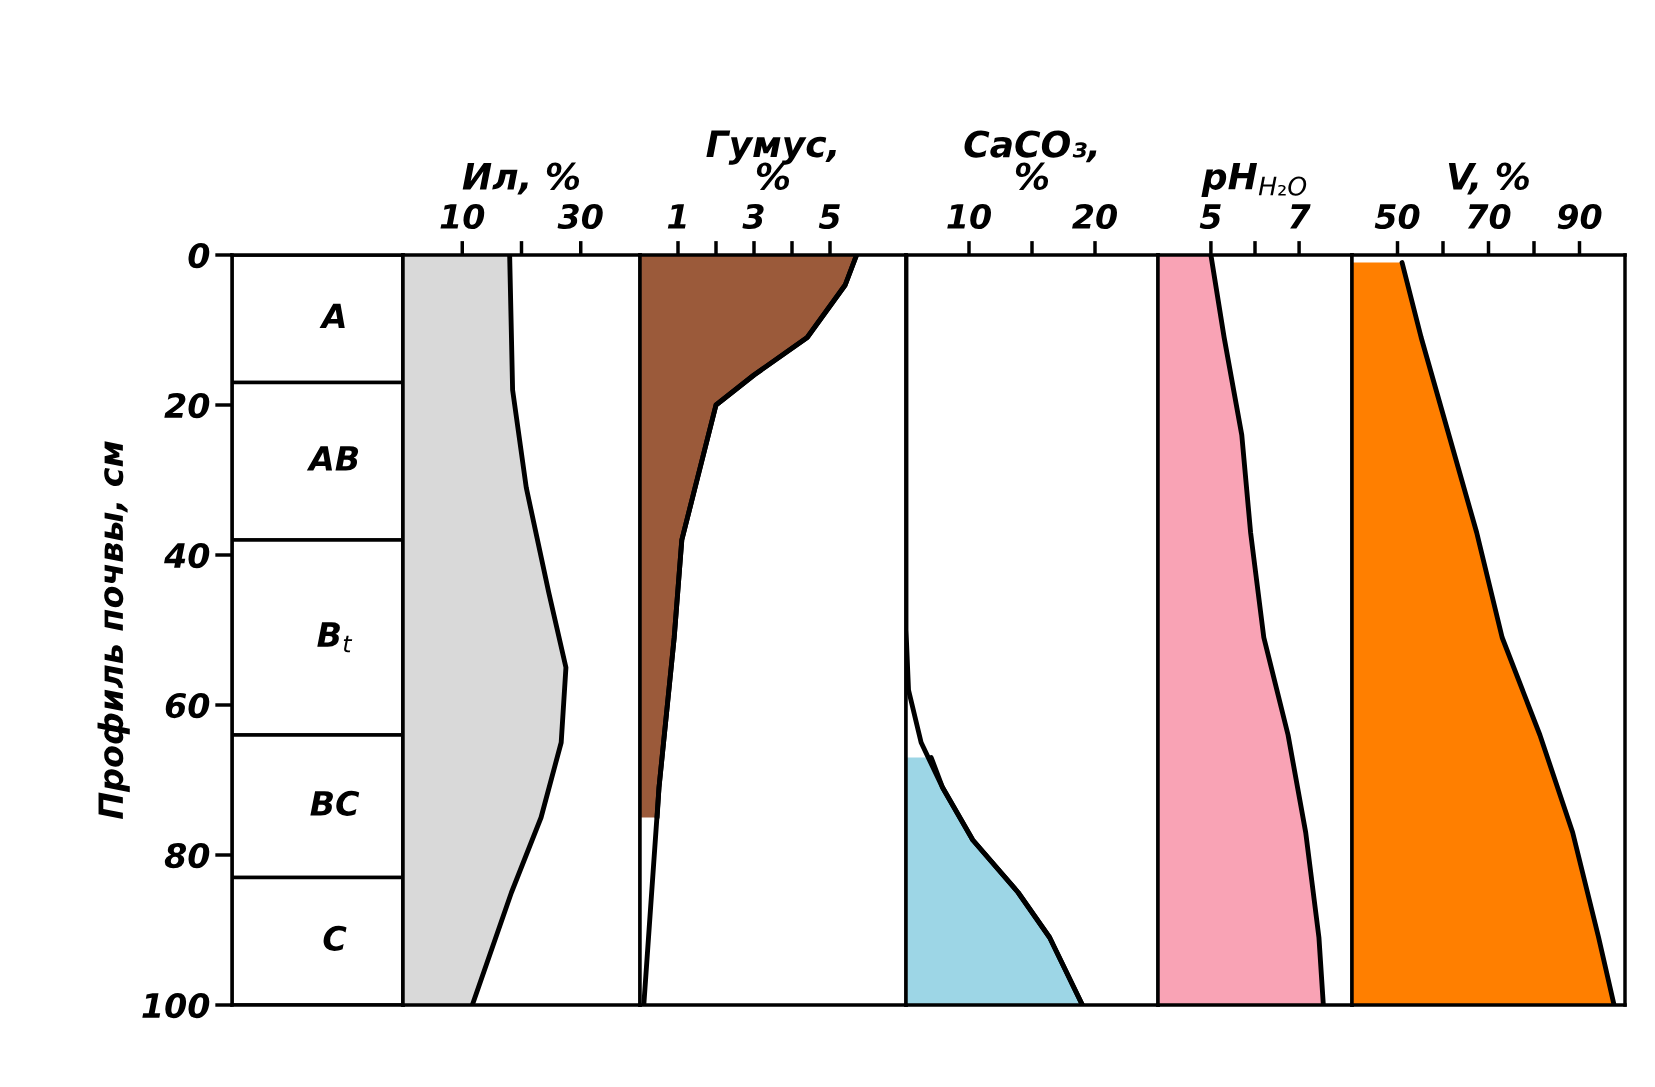  Describe the element at coordinates (1488, 178) in the screenshot. I see `chart-title: V, %` at that location.